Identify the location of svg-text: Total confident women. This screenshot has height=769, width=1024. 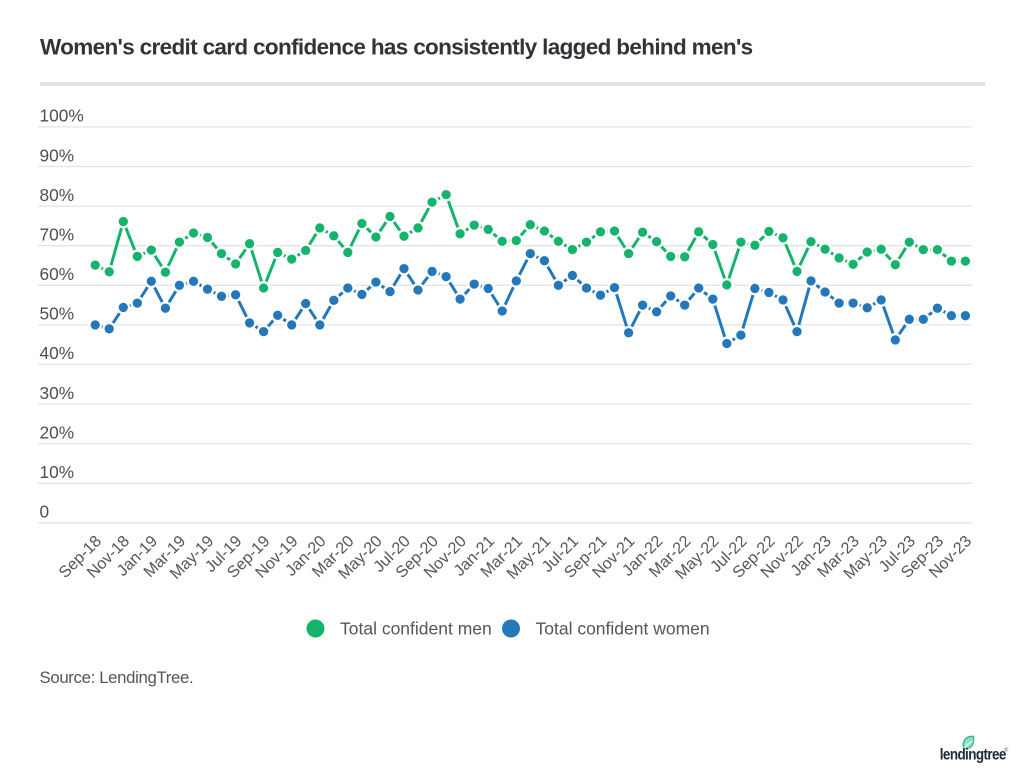
(623, 629).